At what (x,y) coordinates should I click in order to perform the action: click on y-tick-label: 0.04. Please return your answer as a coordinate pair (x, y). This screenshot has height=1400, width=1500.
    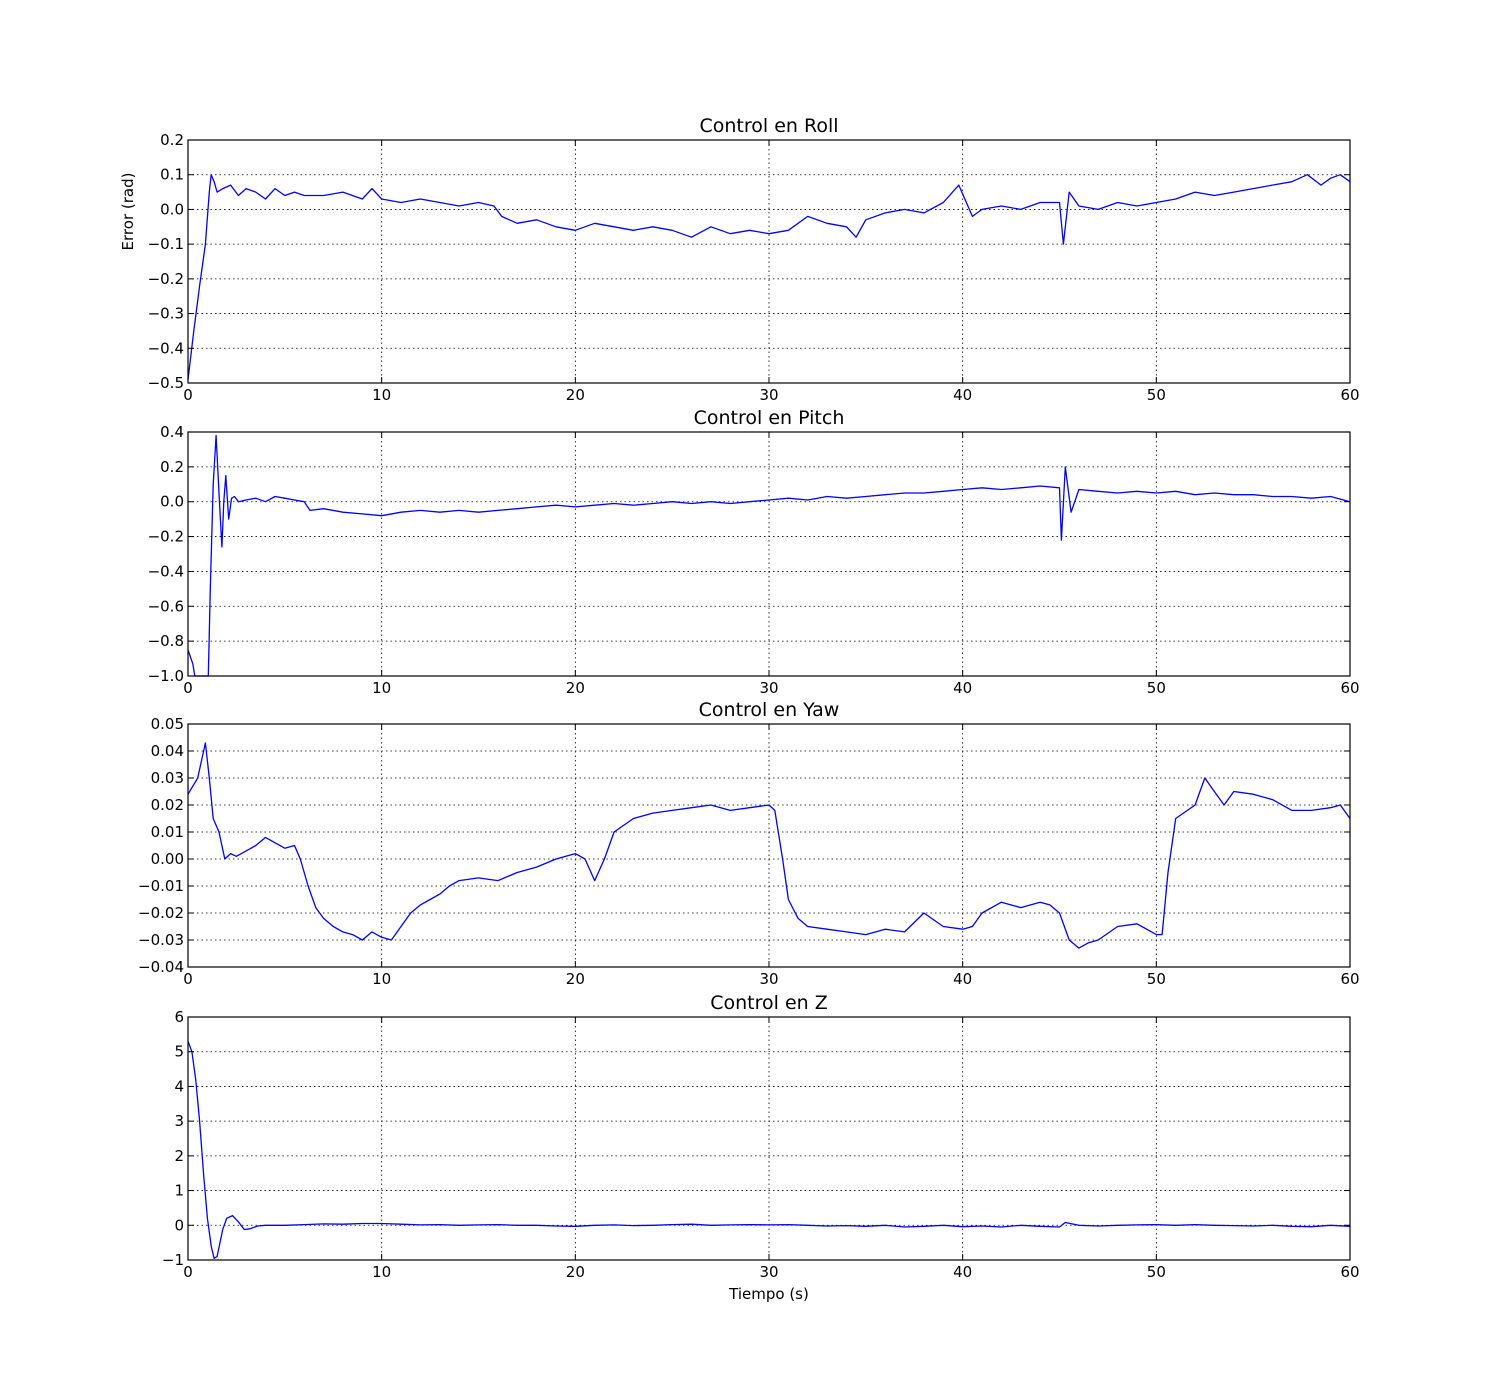
    Looking at the image, I should click on (167, 751).